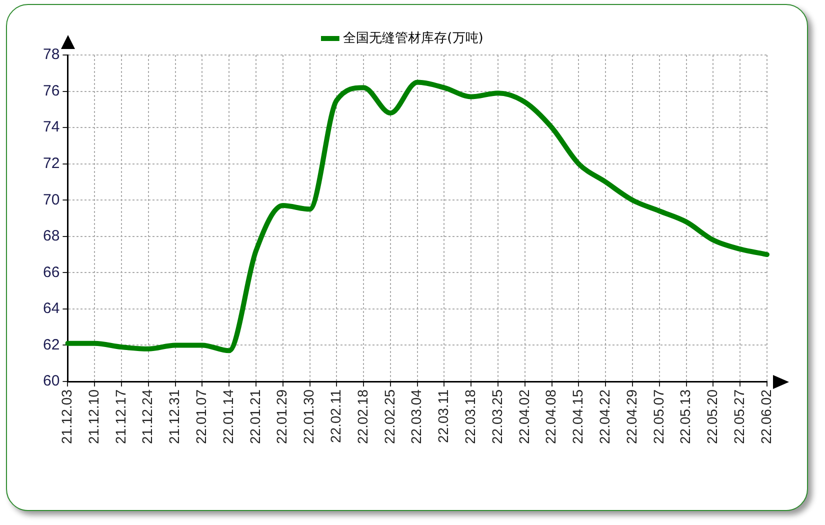 The image size is (825, 525). What do you see at coordinates (578, 416) in the screenshot?
I see `x-tick-label: 22.04.15` at bounding box center [578, 416].